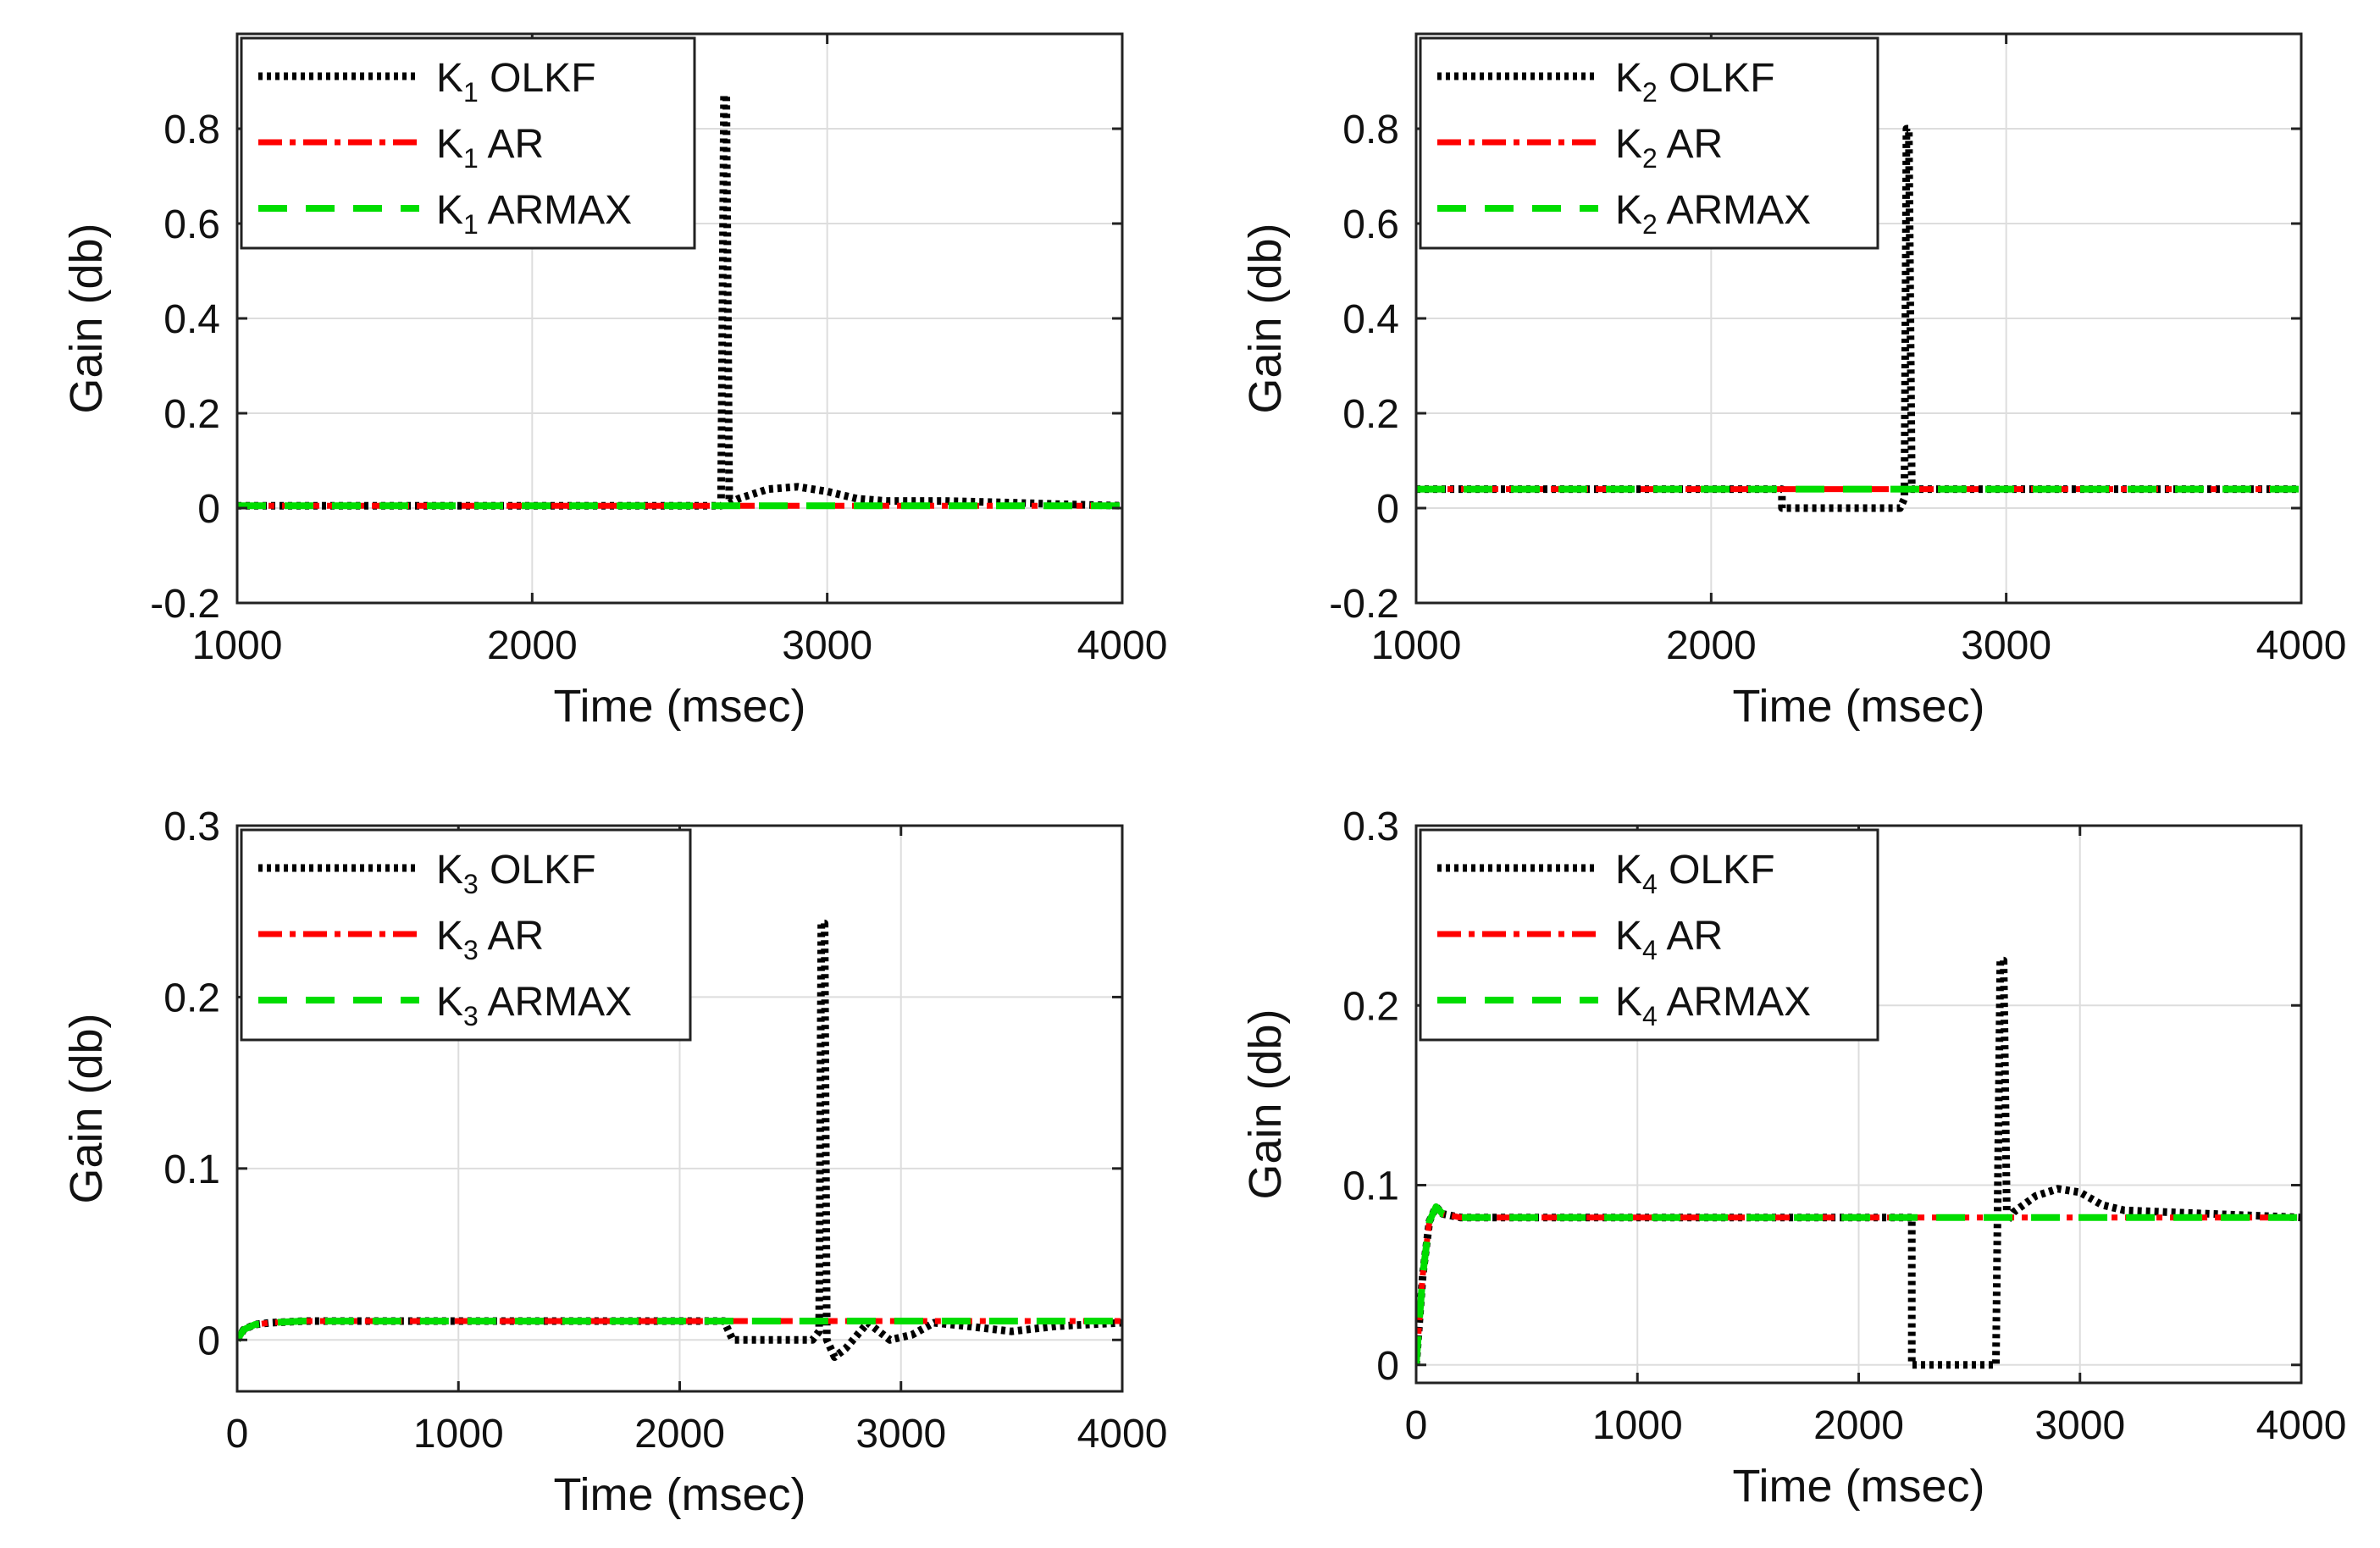  What do you see at coordinates (1669, 148) in the screenshot?
I see `legend-label: K2 AR` at bounding box center [1669, 148].